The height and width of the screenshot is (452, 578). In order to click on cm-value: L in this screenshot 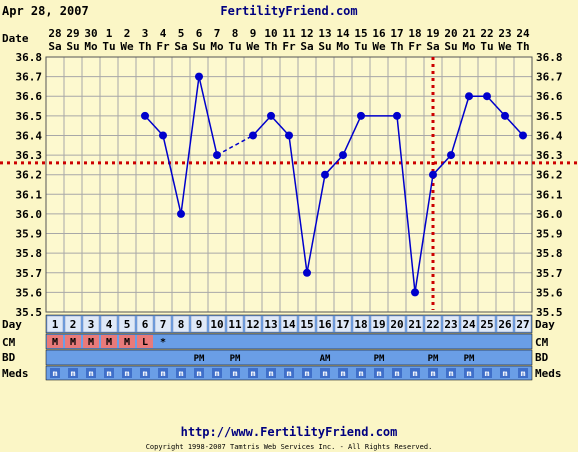, I will do `click(145, 342)`.